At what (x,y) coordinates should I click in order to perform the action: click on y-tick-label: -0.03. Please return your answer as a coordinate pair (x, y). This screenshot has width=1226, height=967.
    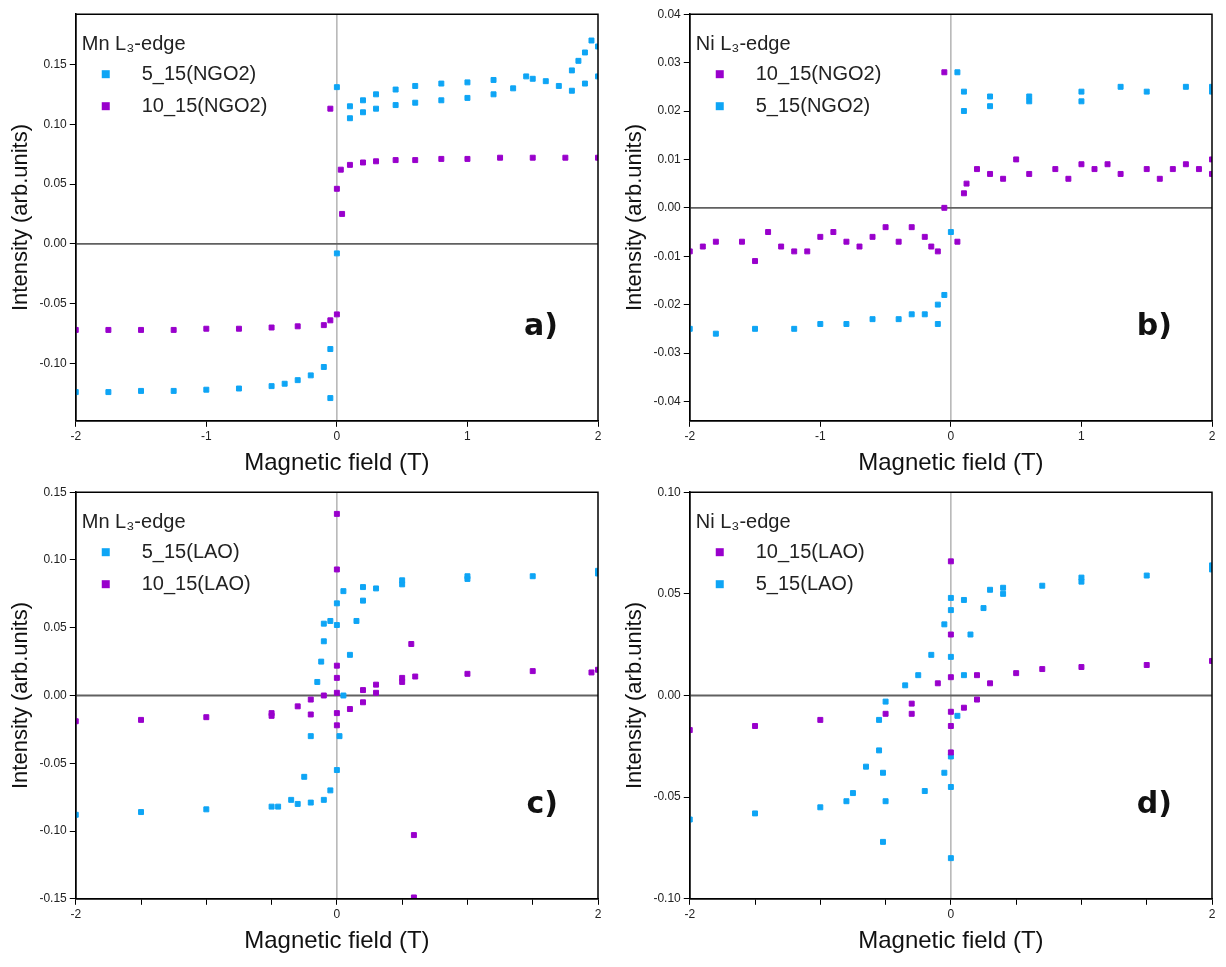
    Looking at the image, I should click on (667, 352).